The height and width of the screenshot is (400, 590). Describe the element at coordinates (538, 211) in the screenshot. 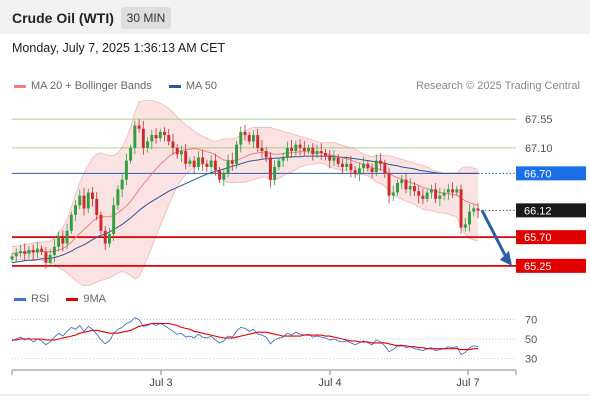

I see `level-tag-label-3: 66.12` at that location.